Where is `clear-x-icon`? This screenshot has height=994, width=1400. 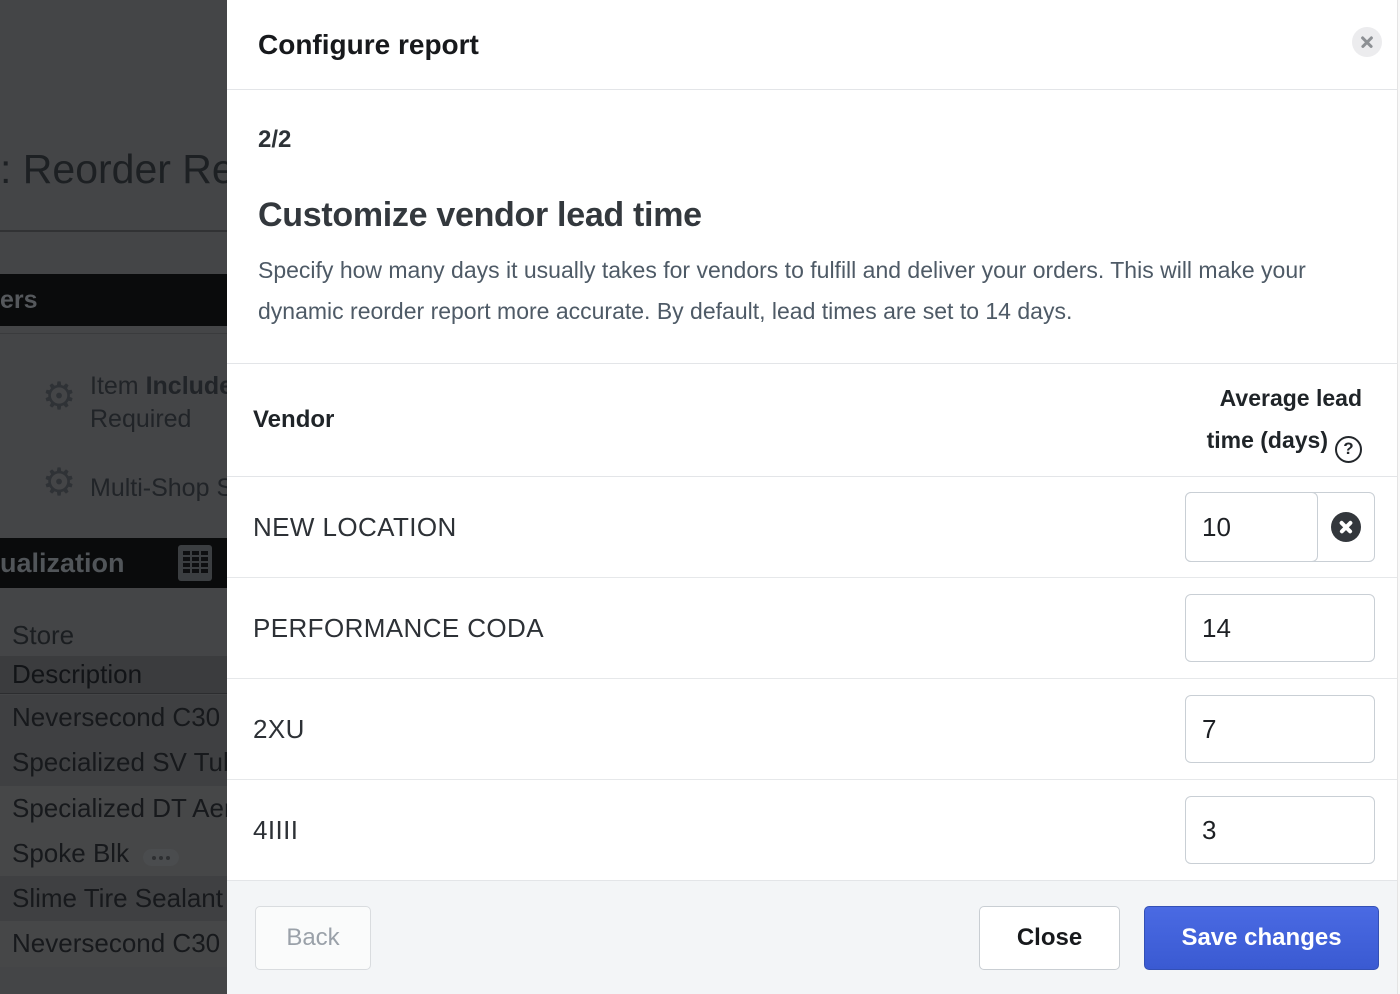
clear-x-icon is located at coordinates (1346, 527).